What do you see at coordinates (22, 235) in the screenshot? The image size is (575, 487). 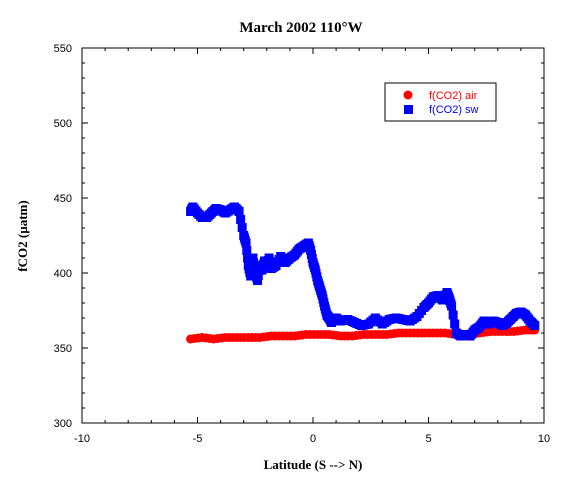 I see `y-axis-label: fCO2 (µatm)` at bounding box center [22, 235].